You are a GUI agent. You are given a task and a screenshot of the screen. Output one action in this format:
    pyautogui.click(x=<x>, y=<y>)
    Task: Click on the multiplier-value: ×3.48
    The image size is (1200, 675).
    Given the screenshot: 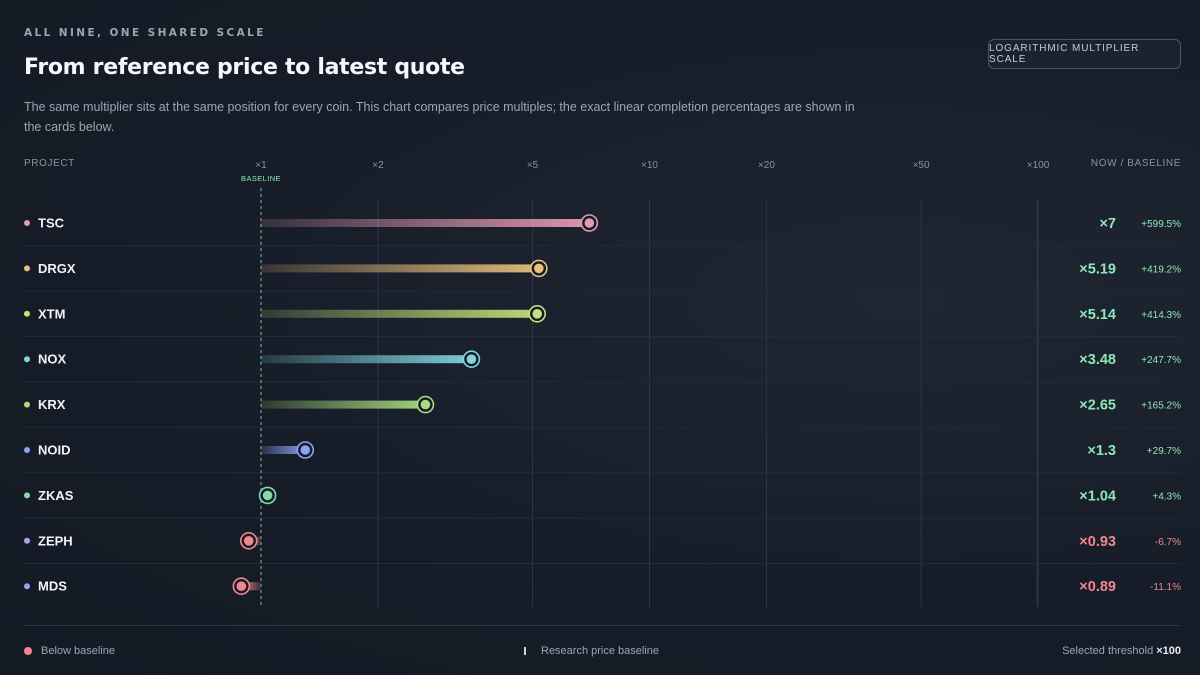 What is the action you would take?
    pyautogui.click(x=1097, y=360)
    